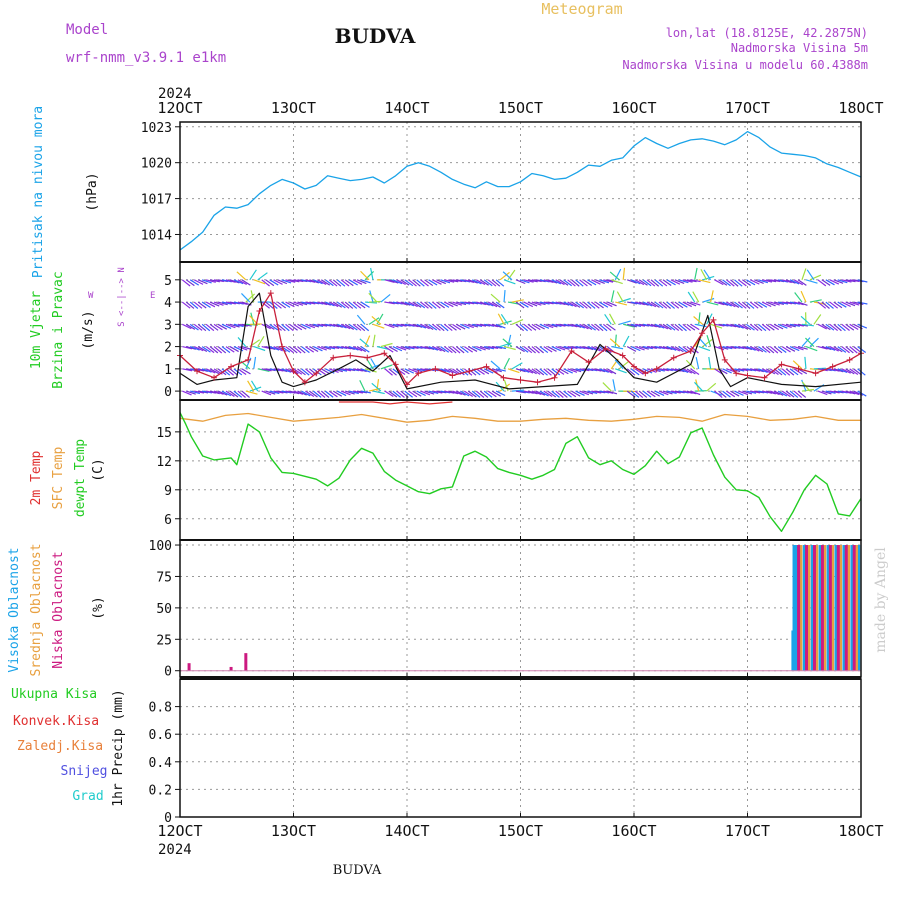 The image size is (900, 900). I want to click on wind-gust-line, so click(520, 341).